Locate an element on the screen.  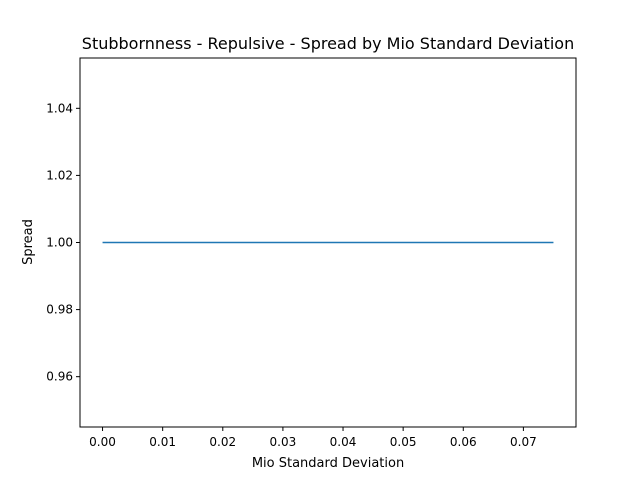
x-tick-label: 0.03 is located at coordinates (283, 442).